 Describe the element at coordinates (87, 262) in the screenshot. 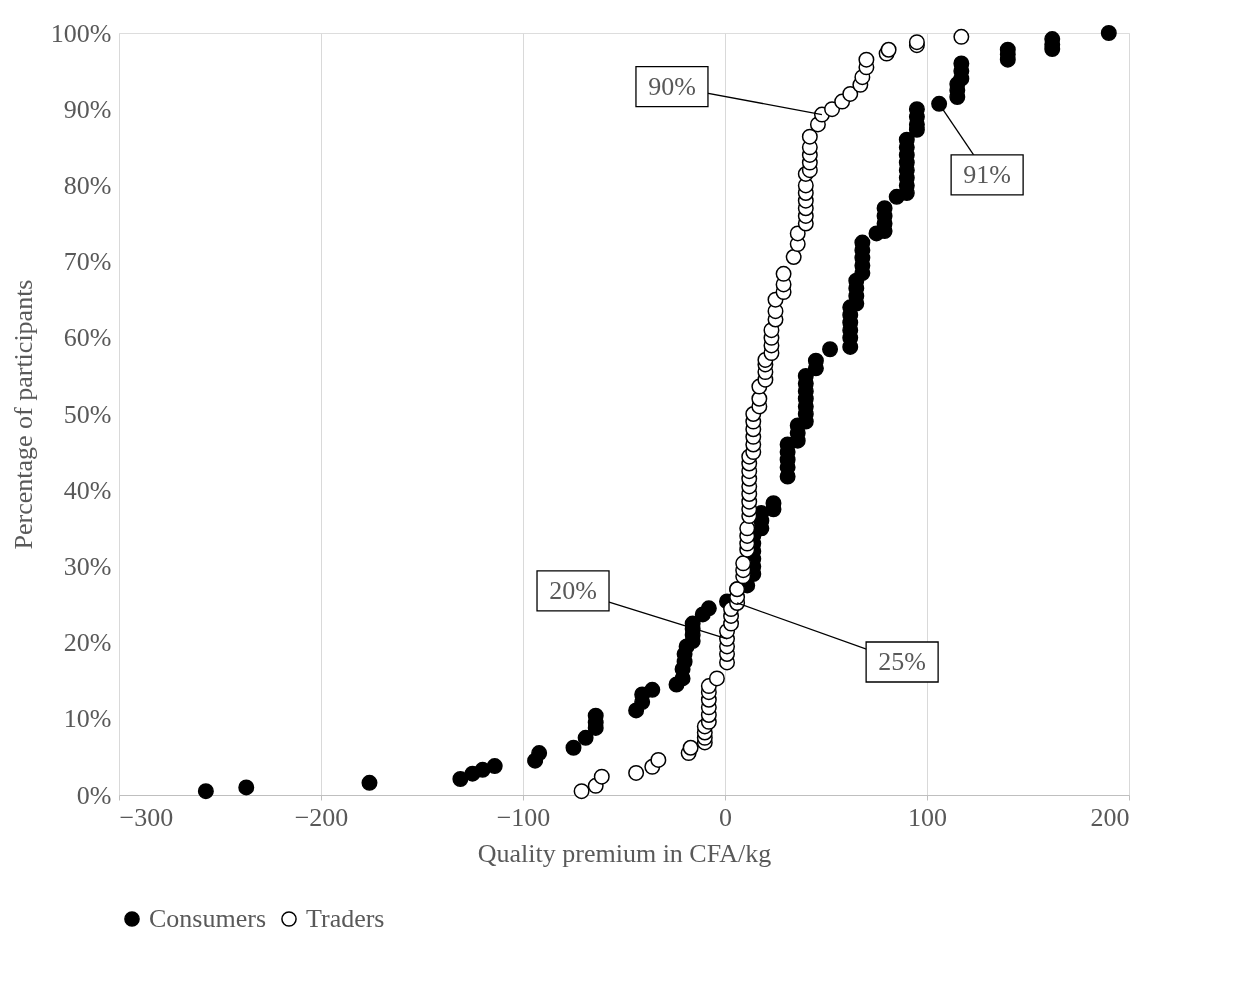

I see `y-tick-label: 70%` at that location.